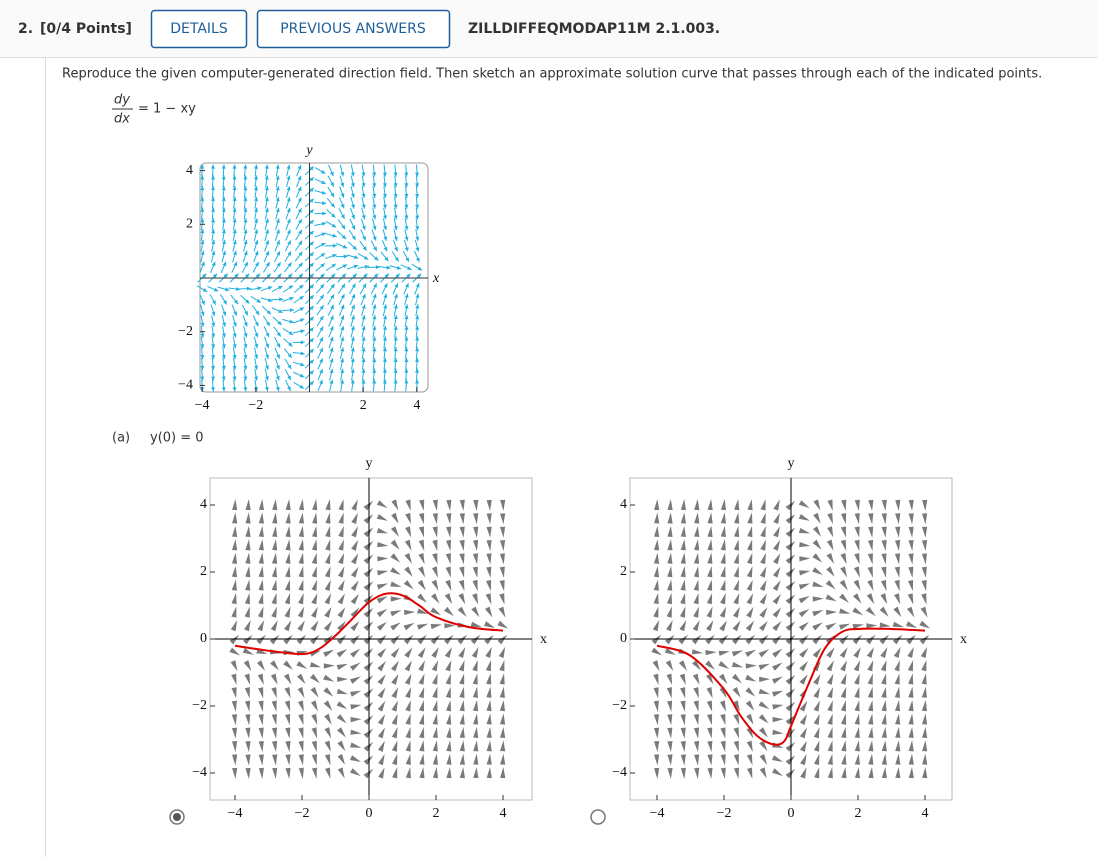  Describe the element at coordinates (177, 817) in the screenshot. I see `radio-dot` at that location.